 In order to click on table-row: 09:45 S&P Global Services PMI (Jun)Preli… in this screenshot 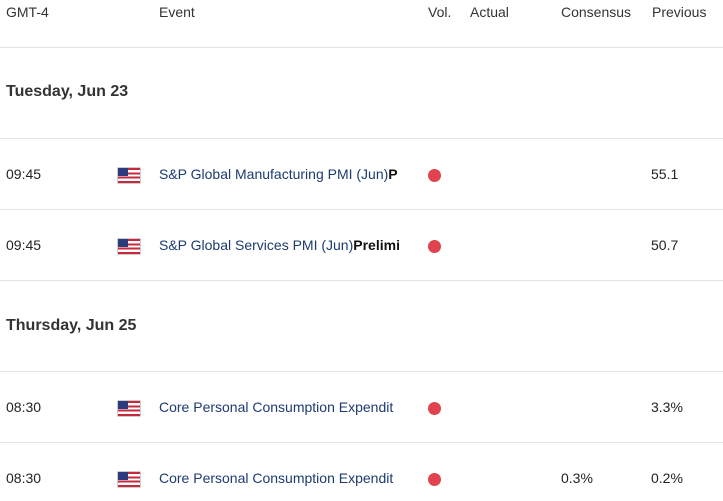, I will do `click(361, 245)`.